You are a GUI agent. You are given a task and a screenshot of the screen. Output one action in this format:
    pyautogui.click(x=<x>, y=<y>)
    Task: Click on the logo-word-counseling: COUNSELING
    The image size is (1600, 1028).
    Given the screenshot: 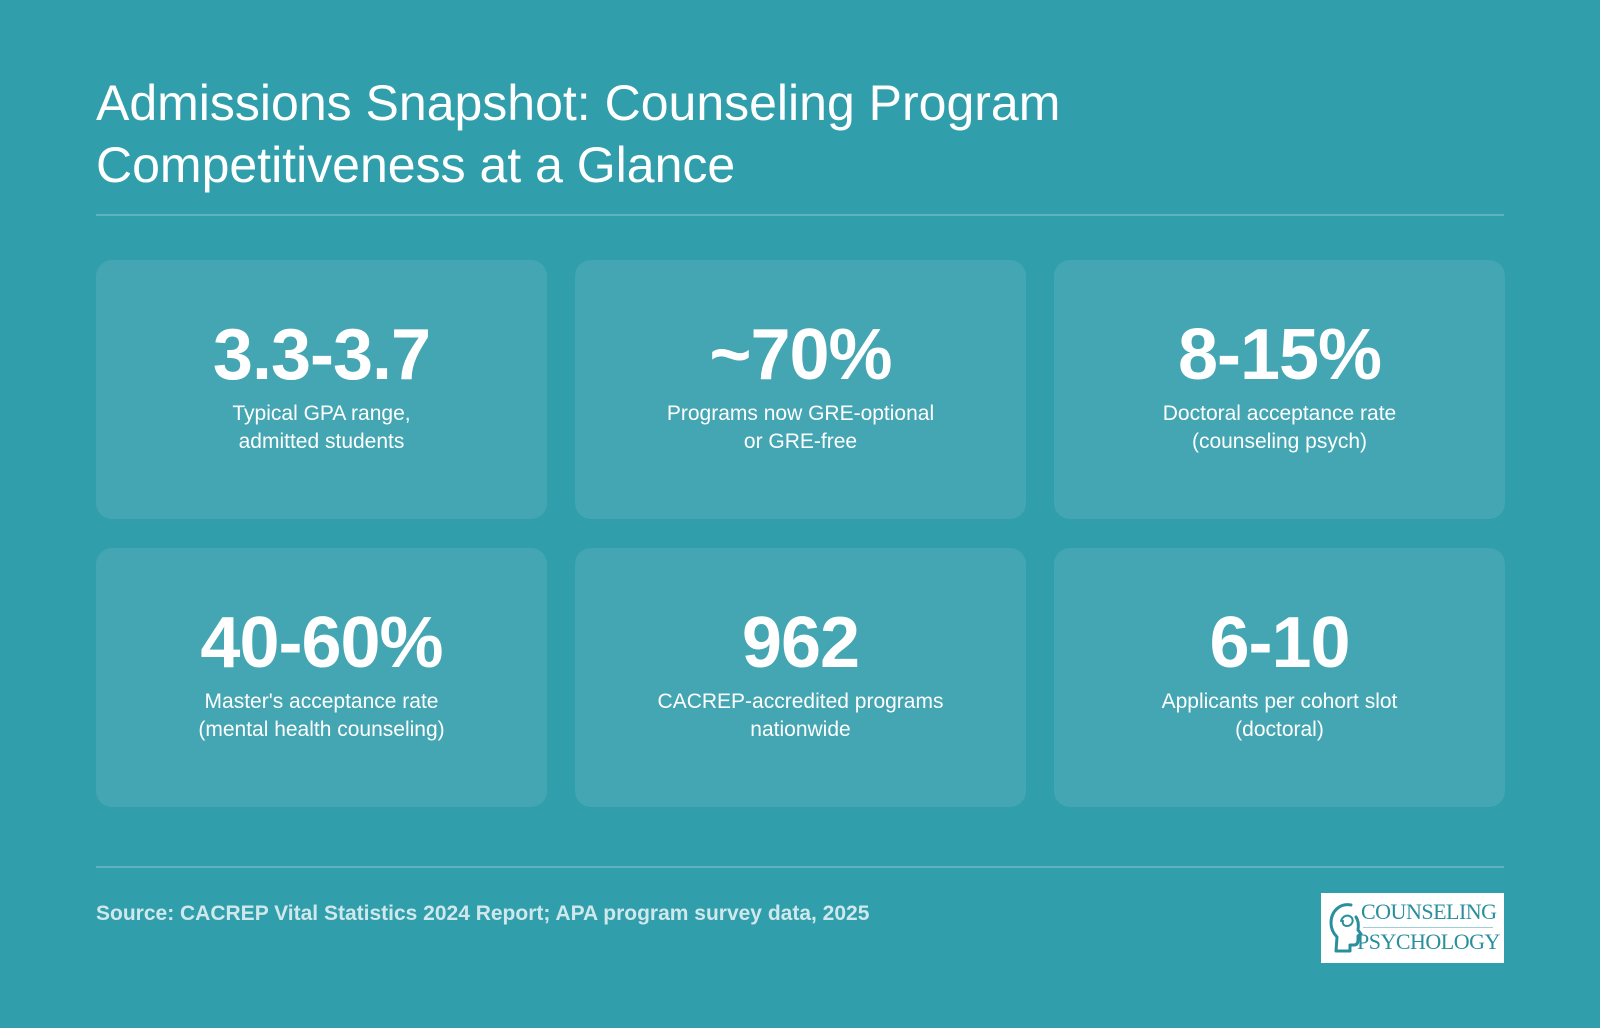 What is the action you would take?
    pyautogui.click(x=1429, y=911)
    